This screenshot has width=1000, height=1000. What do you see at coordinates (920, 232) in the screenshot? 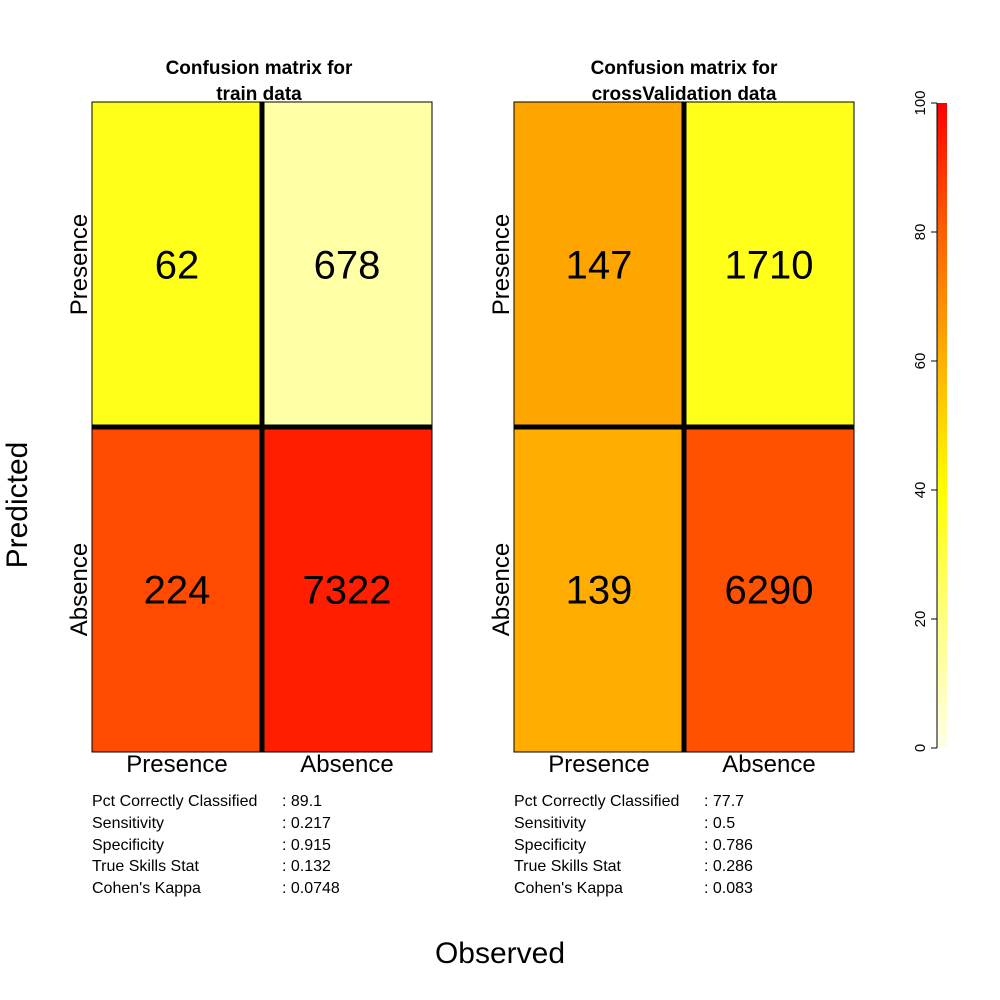
I see `colorbar-tick-label: 80` at bounding box center [920, 232].